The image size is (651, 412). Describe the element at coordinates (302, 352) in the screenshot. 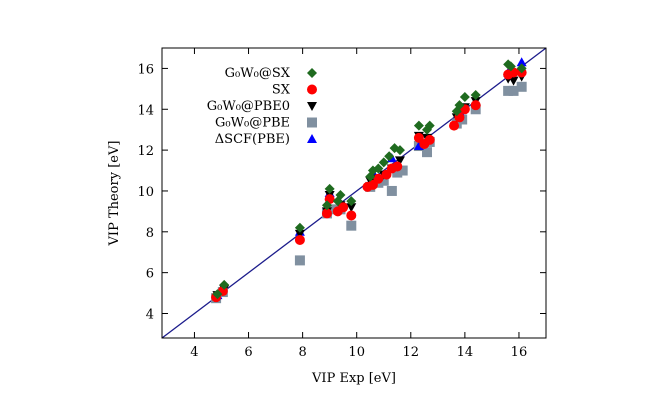

I see `x-tick-label: 8` at that location.